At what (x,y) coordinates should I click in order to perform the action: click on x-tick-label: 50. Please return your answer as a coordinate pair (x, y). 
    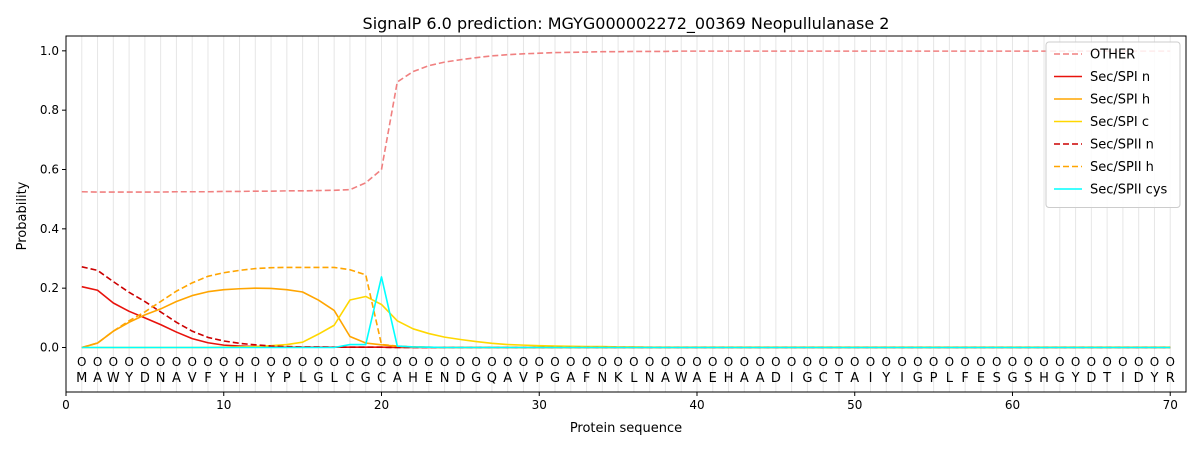
    Looking at the image, I should click on (854, 405).